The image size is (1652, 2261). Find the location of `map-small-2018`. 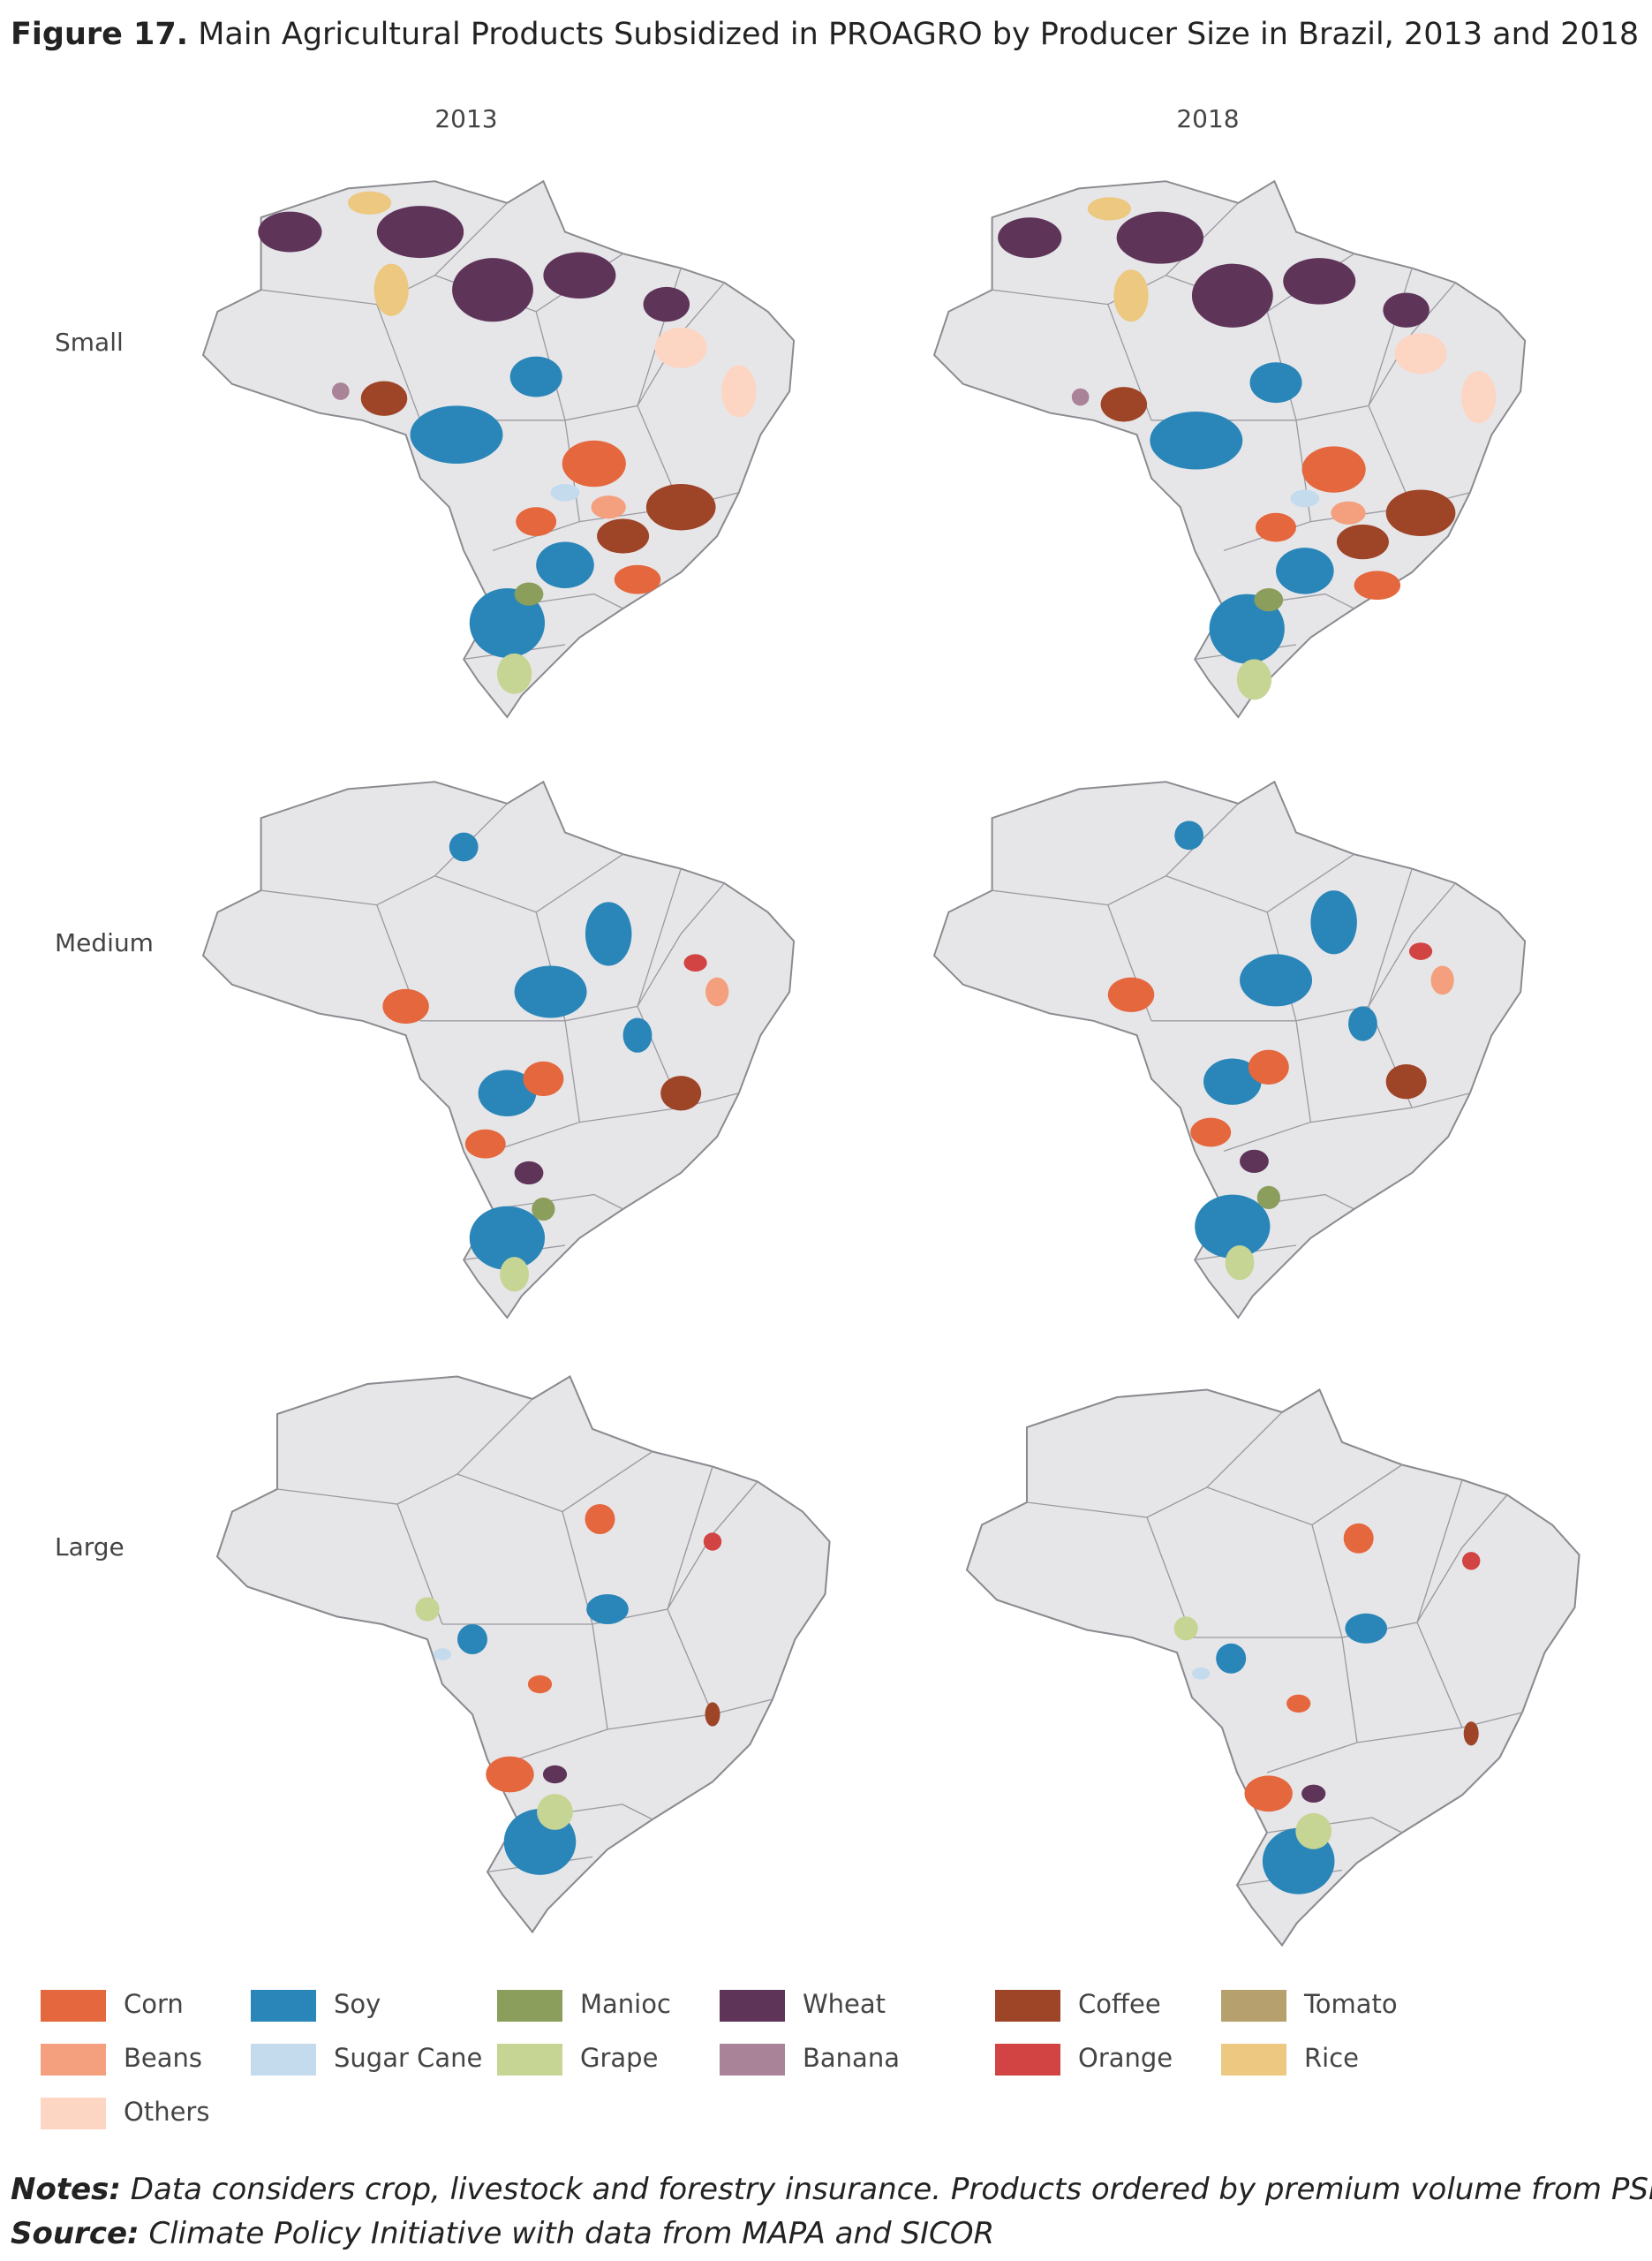

map-small-2018 is located at coordinates (1230, 449).